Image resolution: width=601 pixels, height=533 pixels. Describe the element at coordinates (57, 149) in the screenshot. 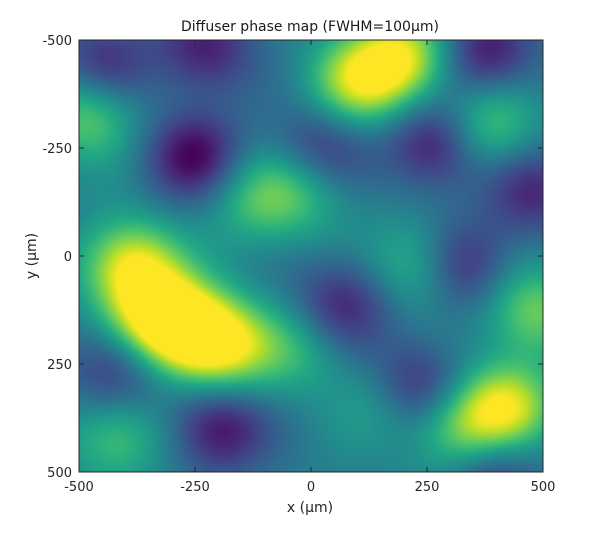

I see `y-tick-label: -250` at that location.